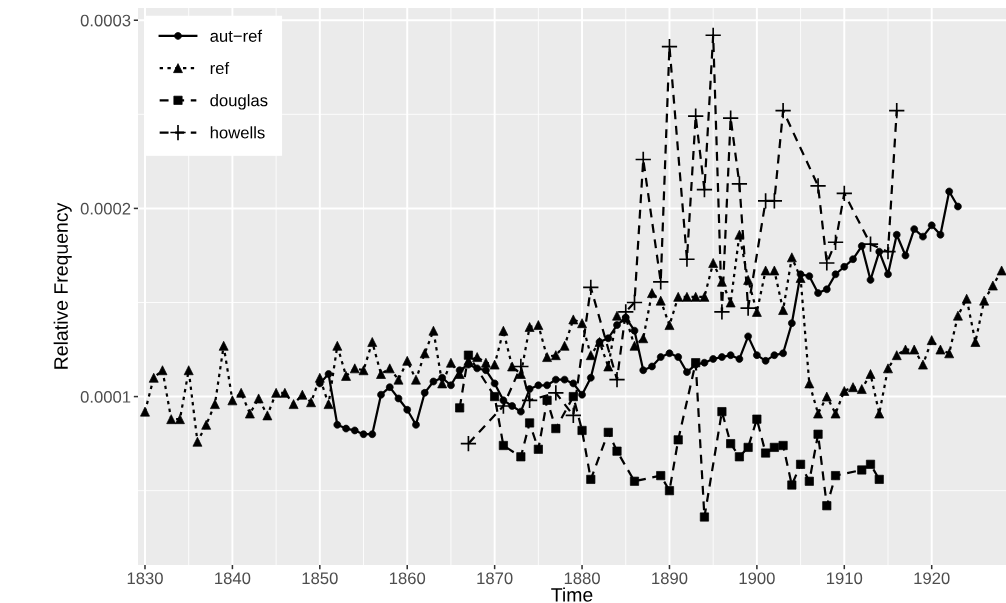 Image resolution: width=1006 pixels, height=603 pixels. Describe the element at coordinates (407, 578) in the screenshot. I see `x-tick-label: 1860` at that location.